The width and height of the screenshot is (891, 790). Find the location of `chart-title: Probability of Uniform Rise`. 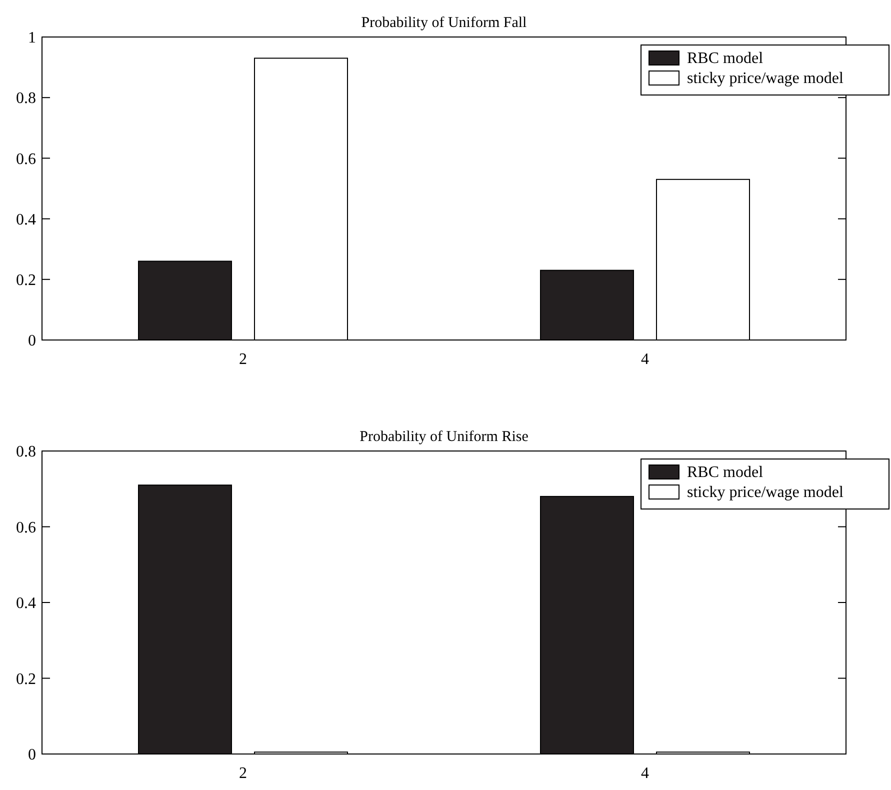

chart-title: Probability of Uniform Rise is located at coordinates (444, 437).